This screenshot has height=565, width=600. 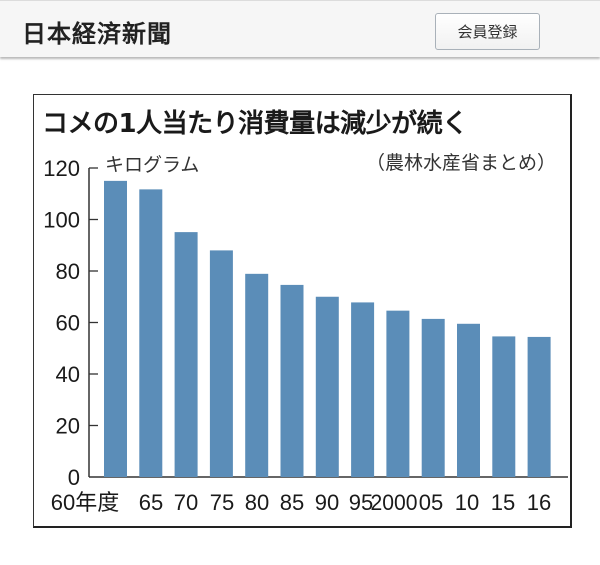 I want to click on site-logo: 日本経済新聞, so click(x=97, y=33).